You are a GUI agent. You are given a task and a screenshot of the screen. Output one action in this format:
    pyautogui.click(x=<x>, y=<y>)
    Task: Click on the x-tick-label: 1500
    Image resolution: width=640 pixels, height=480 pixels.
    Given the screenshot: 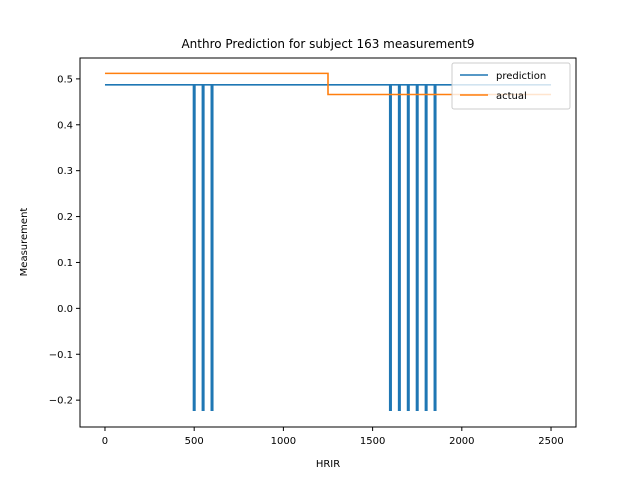 What is the action you would take?
    pyautogui.click(x=372, y=441)
    